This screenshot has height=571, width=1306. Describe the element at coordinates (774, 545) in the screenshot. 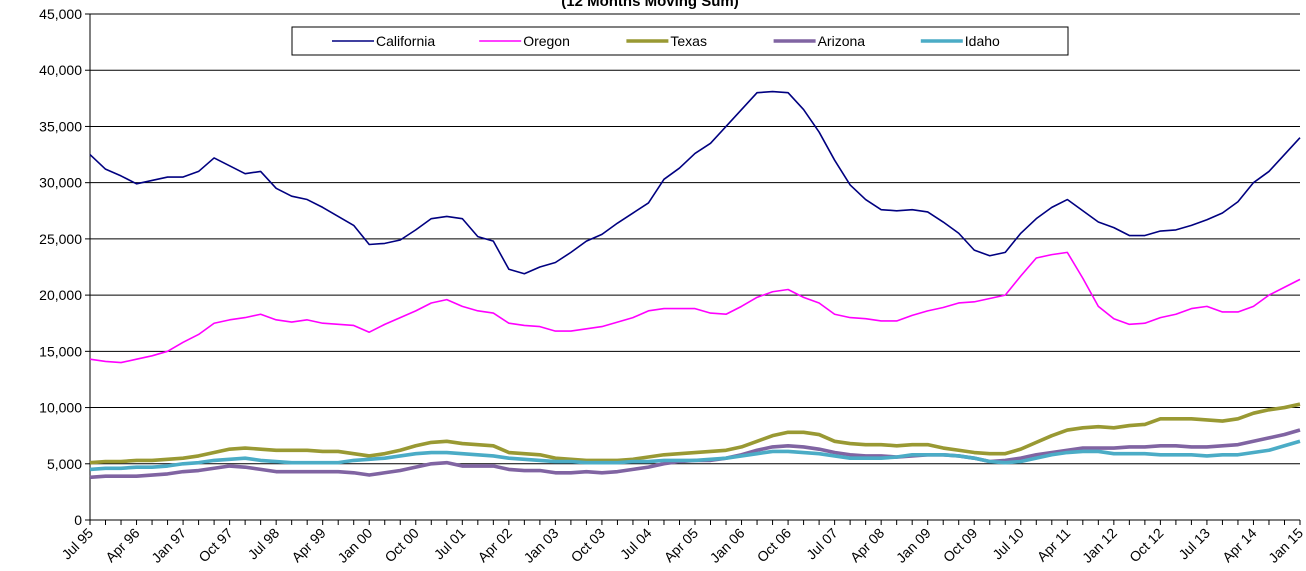

I see `x-tick-label: Oct 06` at that location.